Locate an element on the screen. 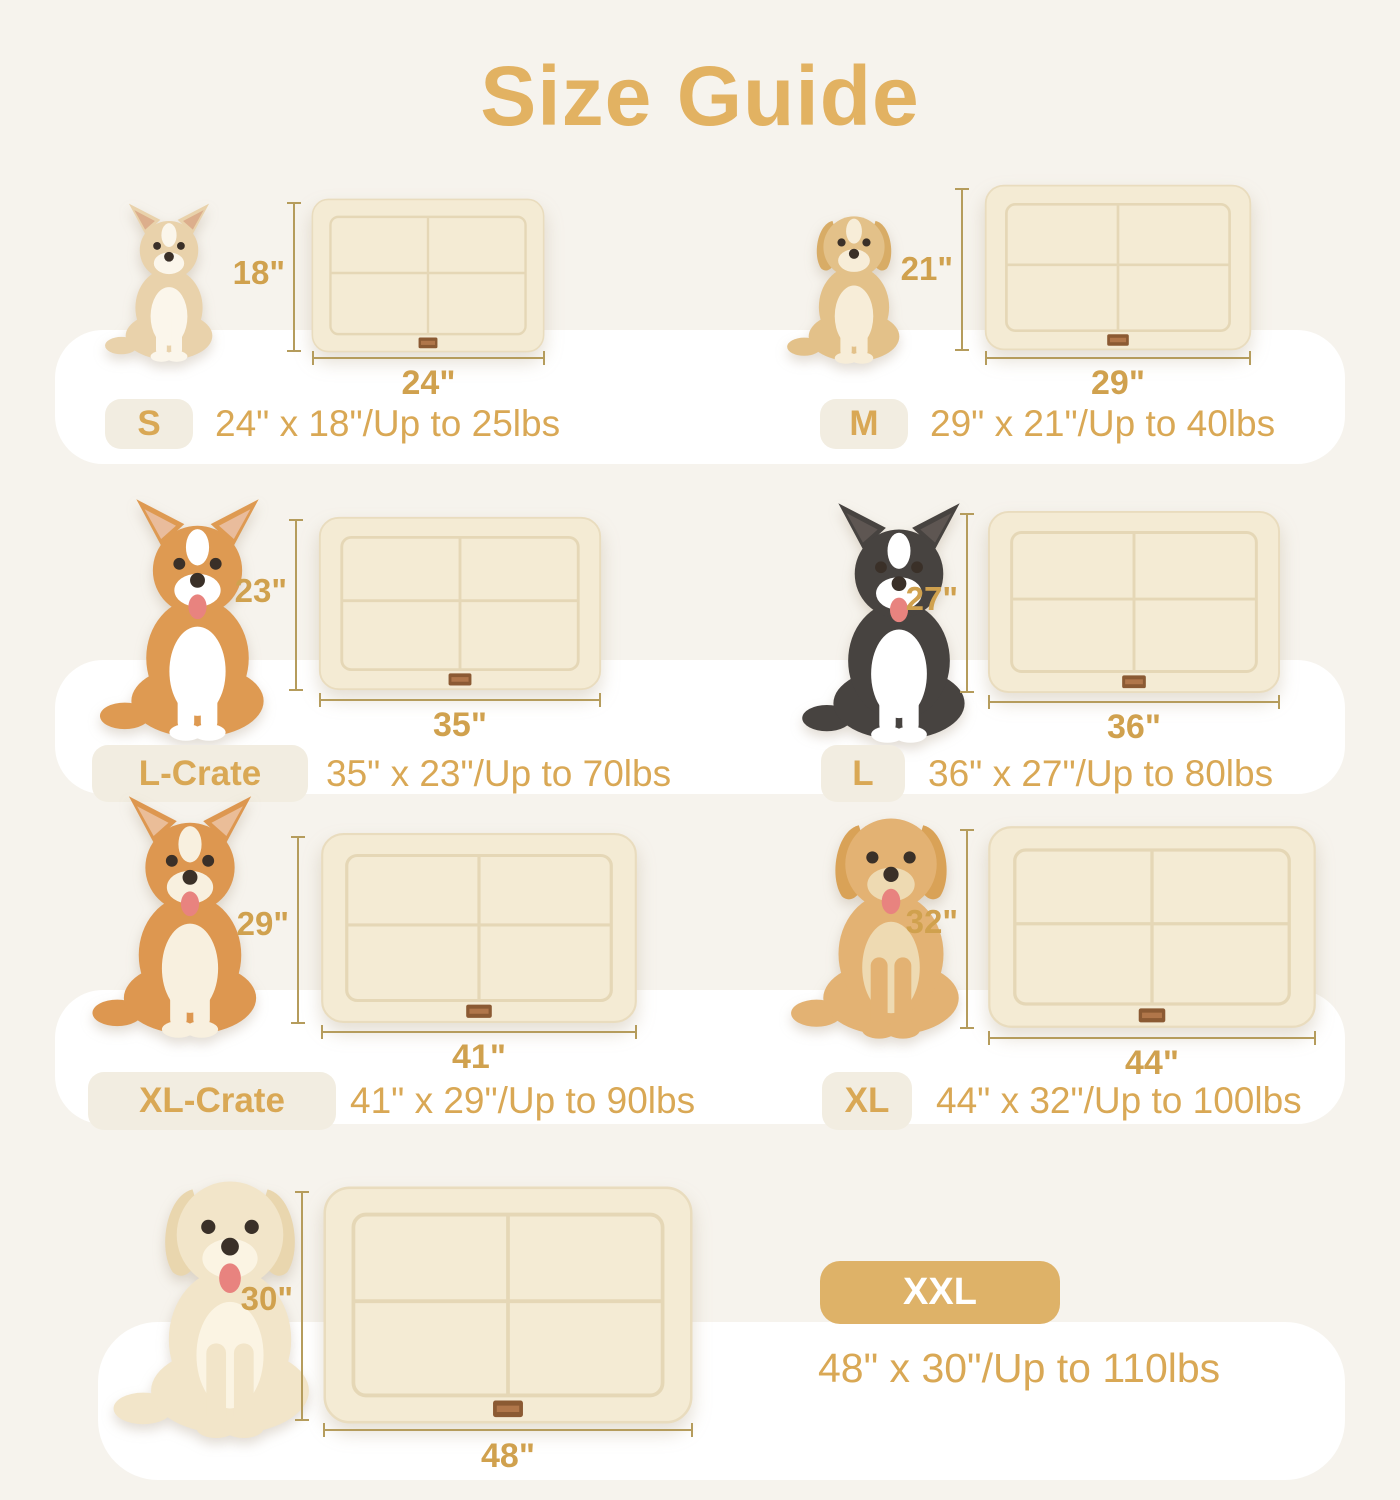  dog-golden-retriever-image is located at coordinates (875, 928).